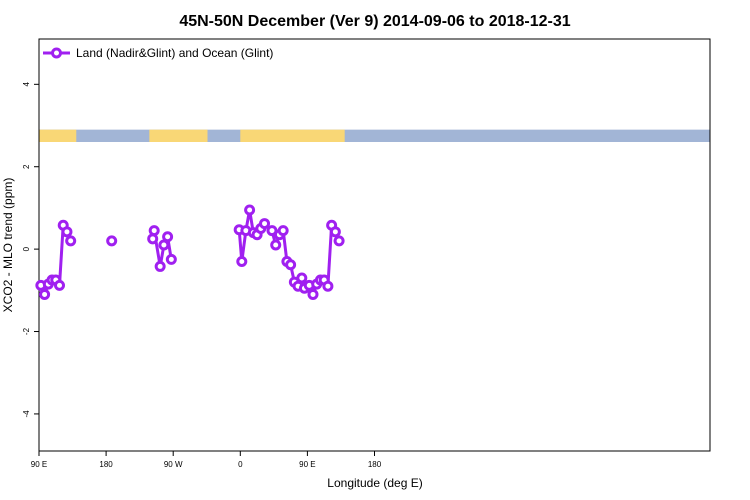  I want to click on land-ocean-strip, so click(374, 135).